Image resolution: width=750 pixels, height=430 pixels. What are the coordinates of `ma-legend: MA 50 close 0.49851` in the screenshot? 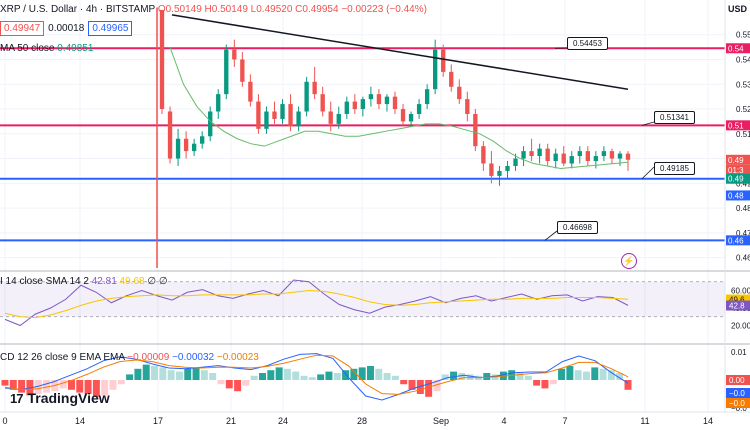 It's located at (46, 48).